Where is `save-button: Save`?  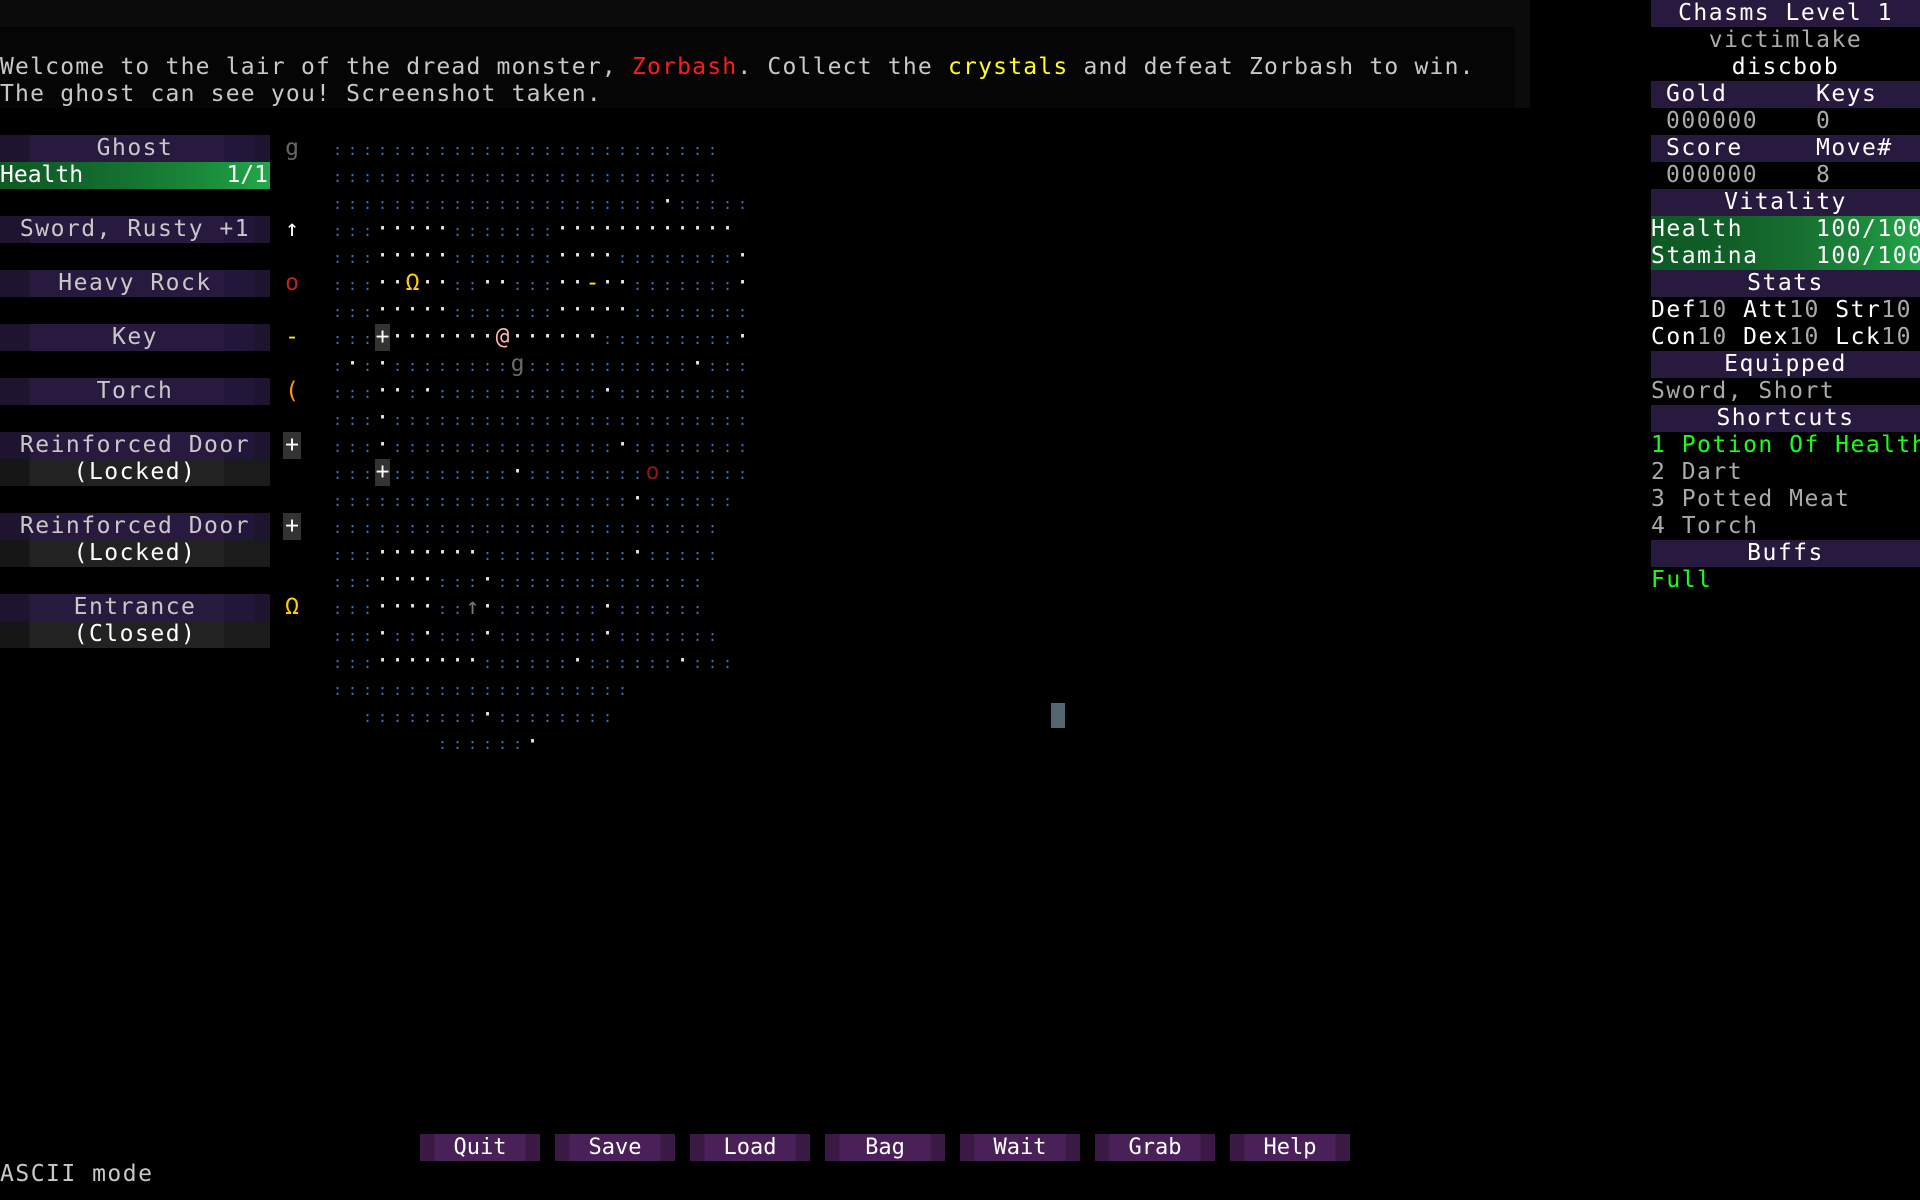
save-button: Save is located at coordinates (615, 1147).